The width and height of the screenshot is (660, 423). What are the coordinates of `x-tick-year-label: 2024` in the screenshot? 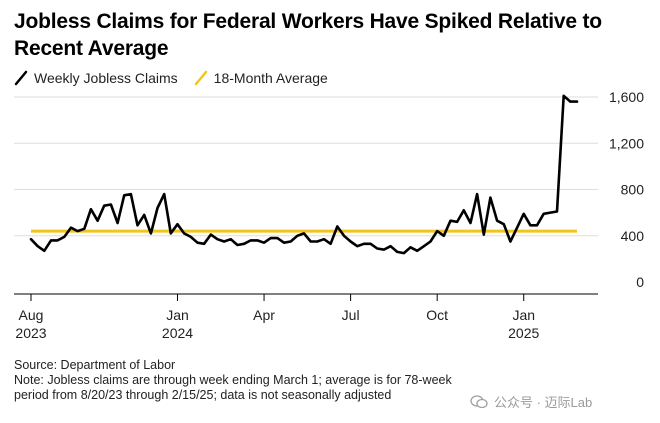 It's located at (177, 333).